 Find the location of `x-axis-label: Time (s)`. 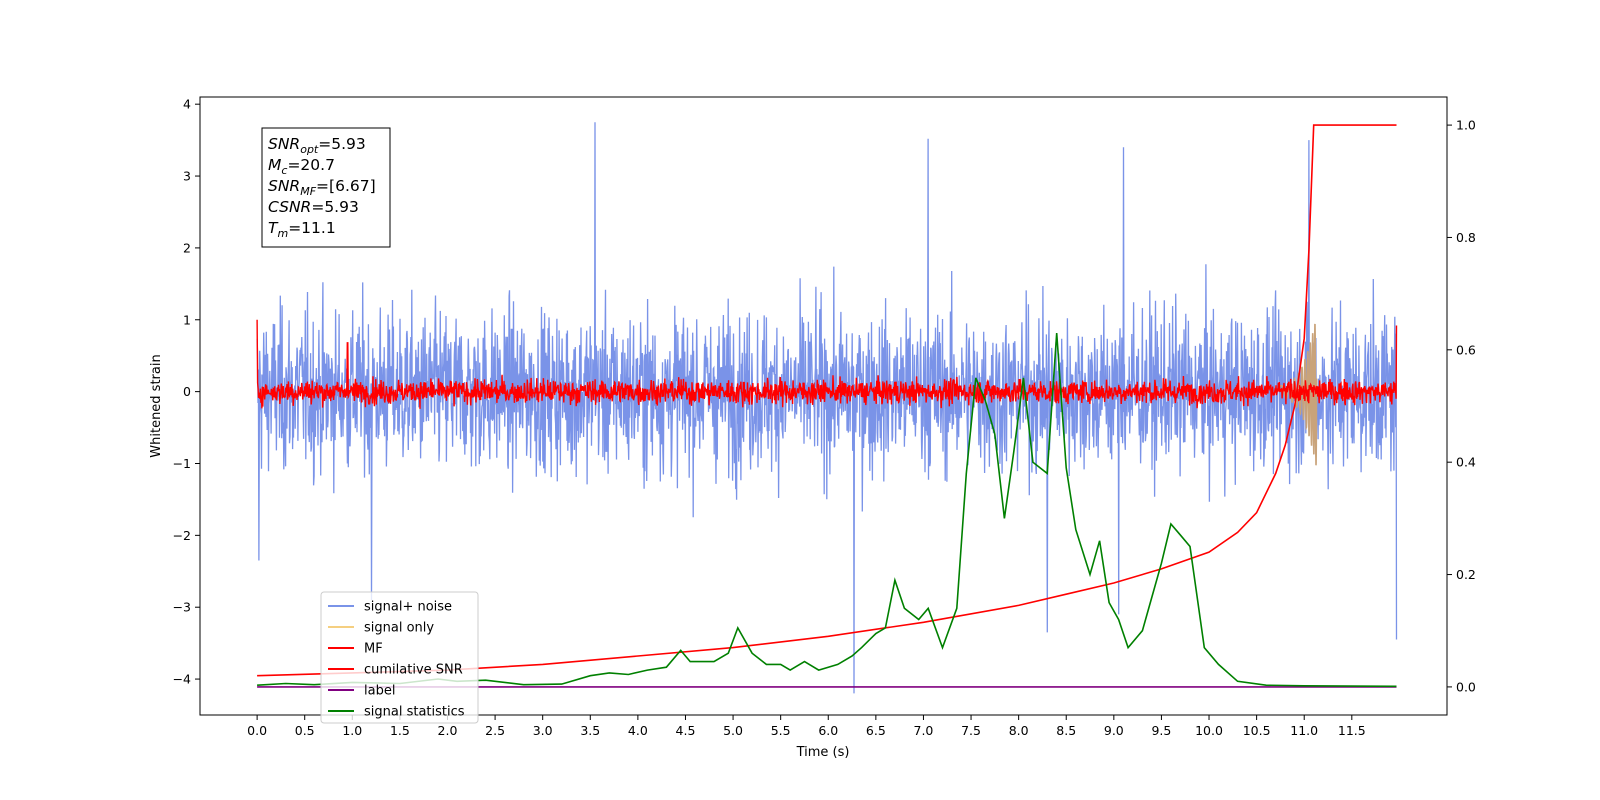

x-axis-label: Time (s) is located at coordinates (823, 752).